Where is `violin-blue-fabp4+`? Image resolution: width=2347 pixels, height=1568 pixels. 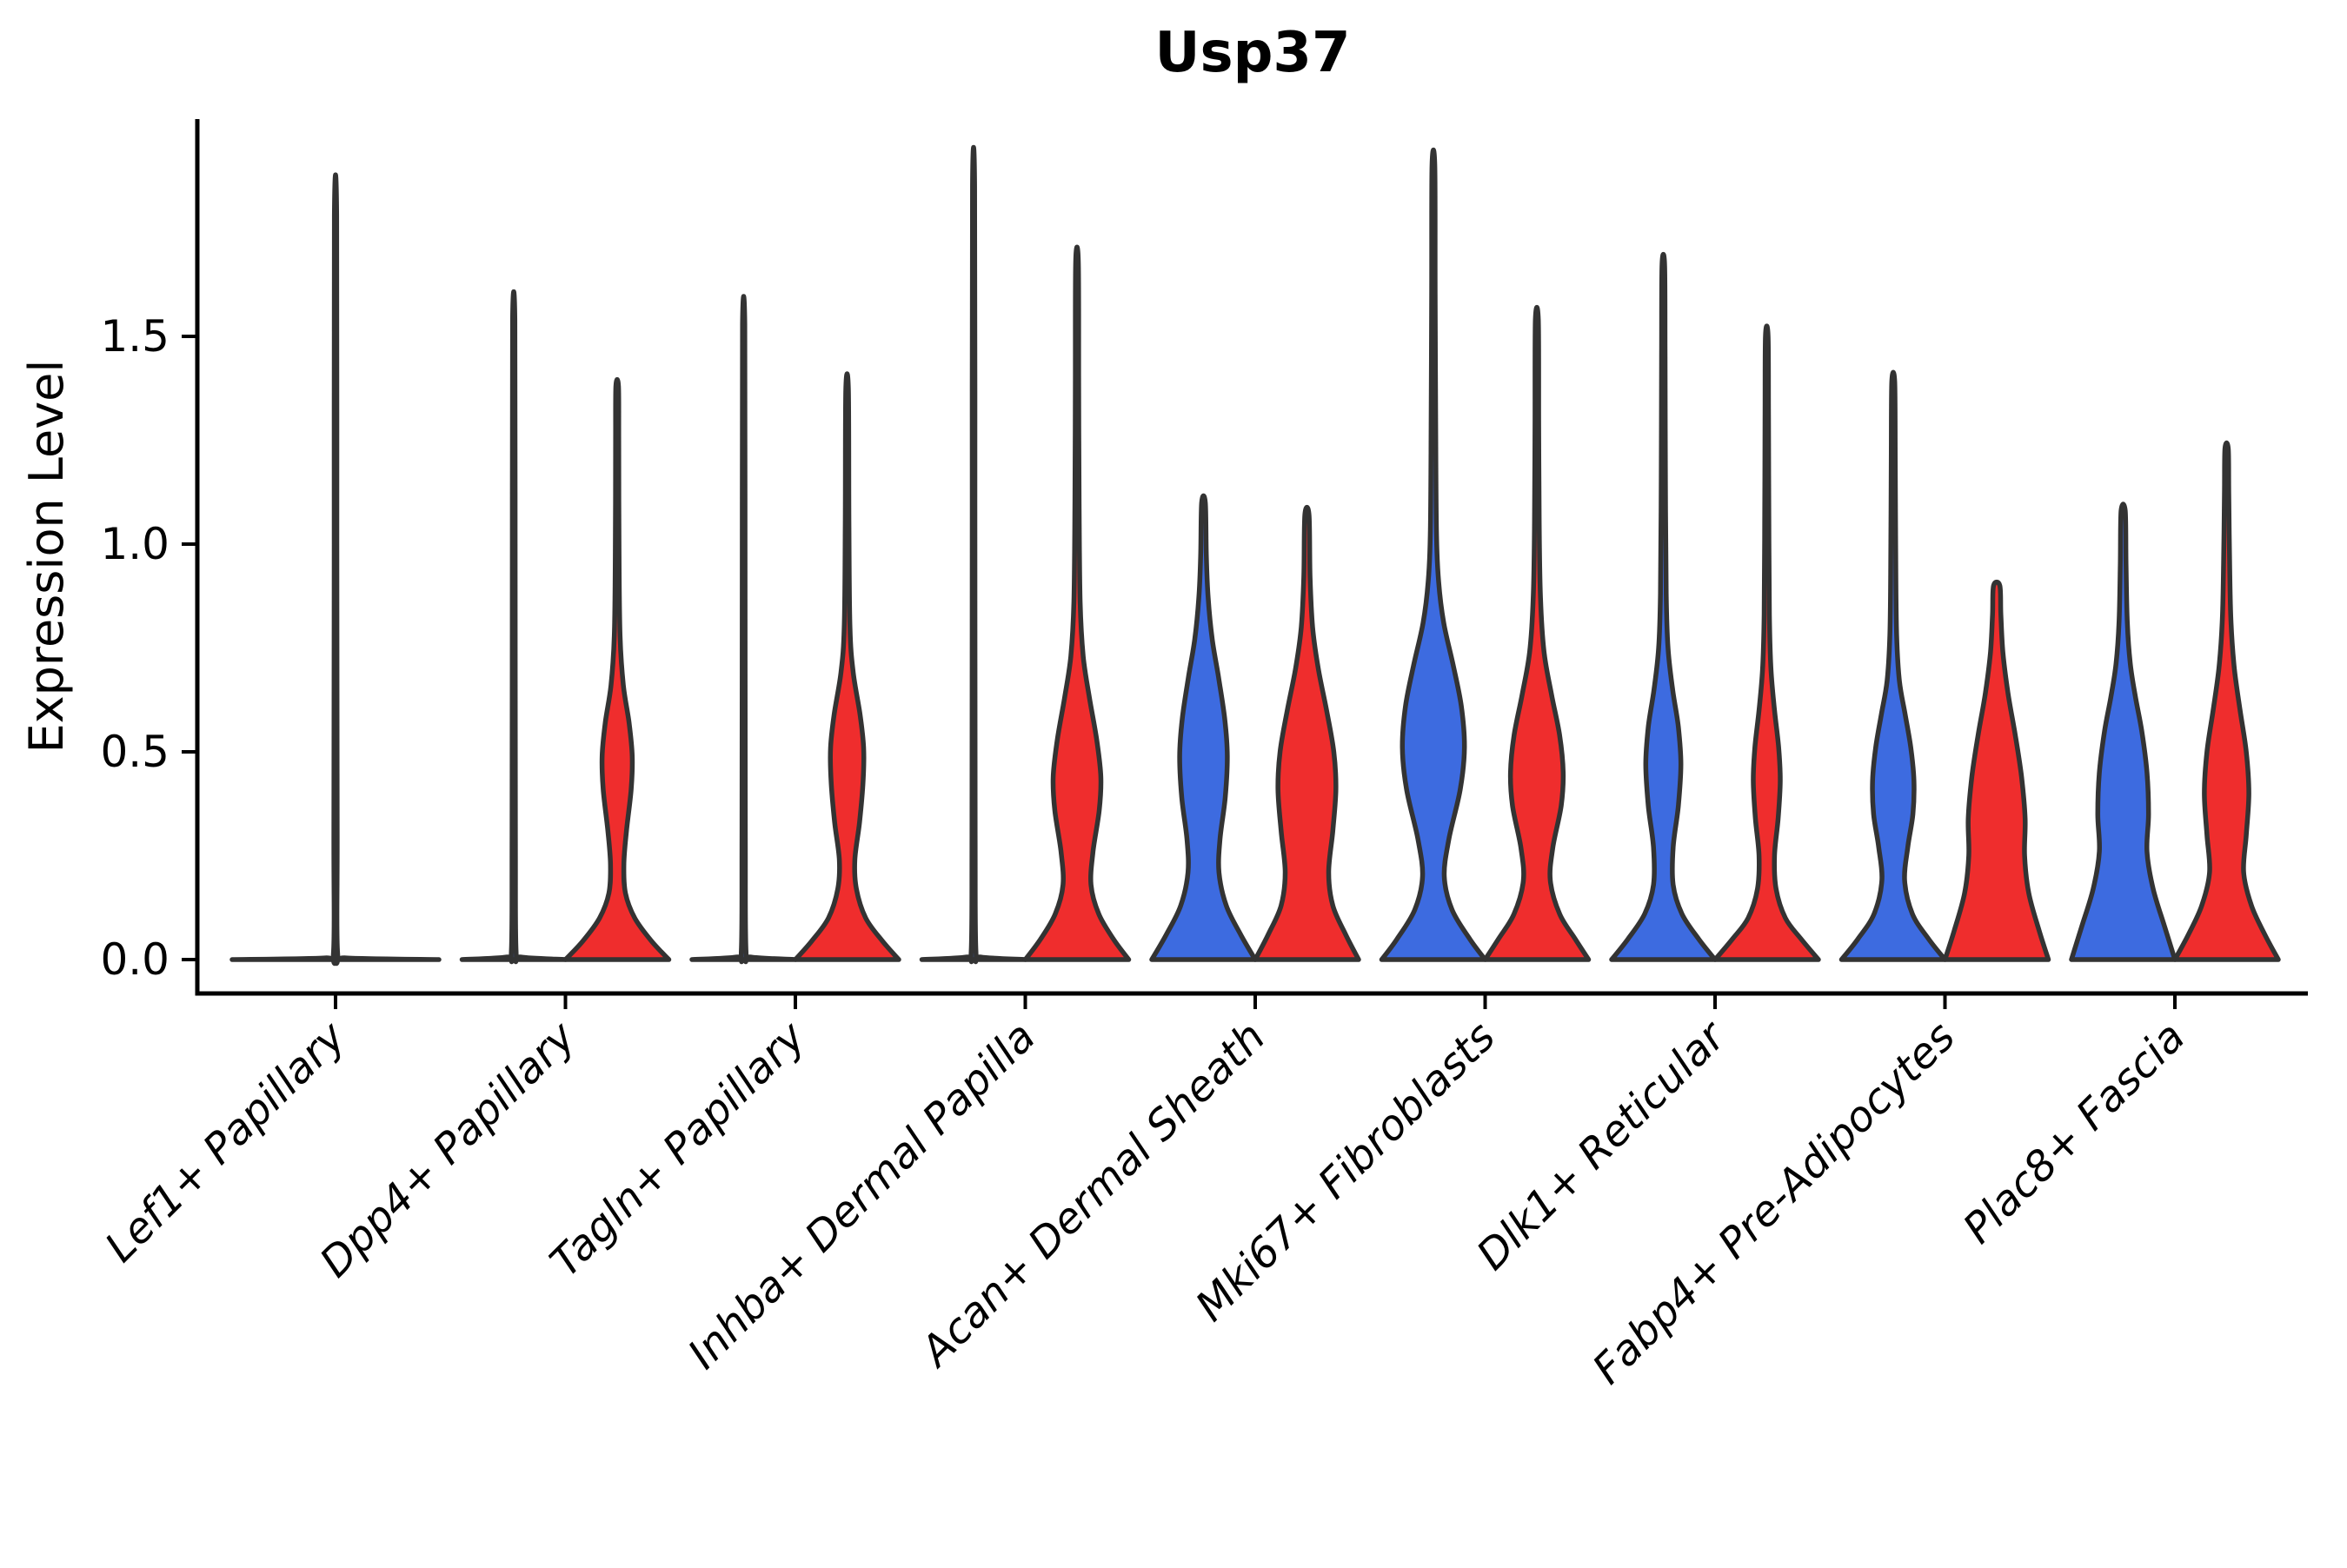 violin-blue-fabp4+ is located at coordinates (1893, 665).